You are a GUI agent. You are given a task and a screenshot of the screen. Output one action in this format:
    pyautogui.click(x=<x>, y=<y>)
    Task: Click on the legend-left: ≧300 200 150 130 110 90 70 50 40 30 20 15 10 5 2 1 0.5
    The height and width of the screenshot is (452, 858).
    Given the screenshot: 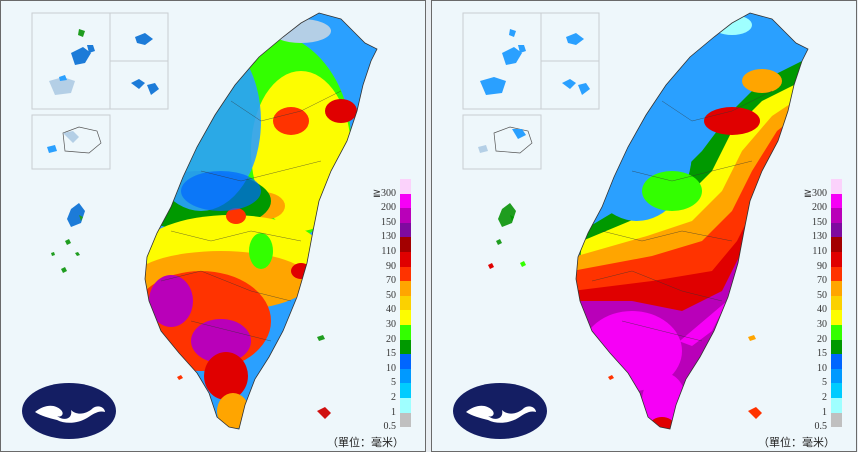 What is the action you would take?
    pyautogui.click(x=396, y=309)
    